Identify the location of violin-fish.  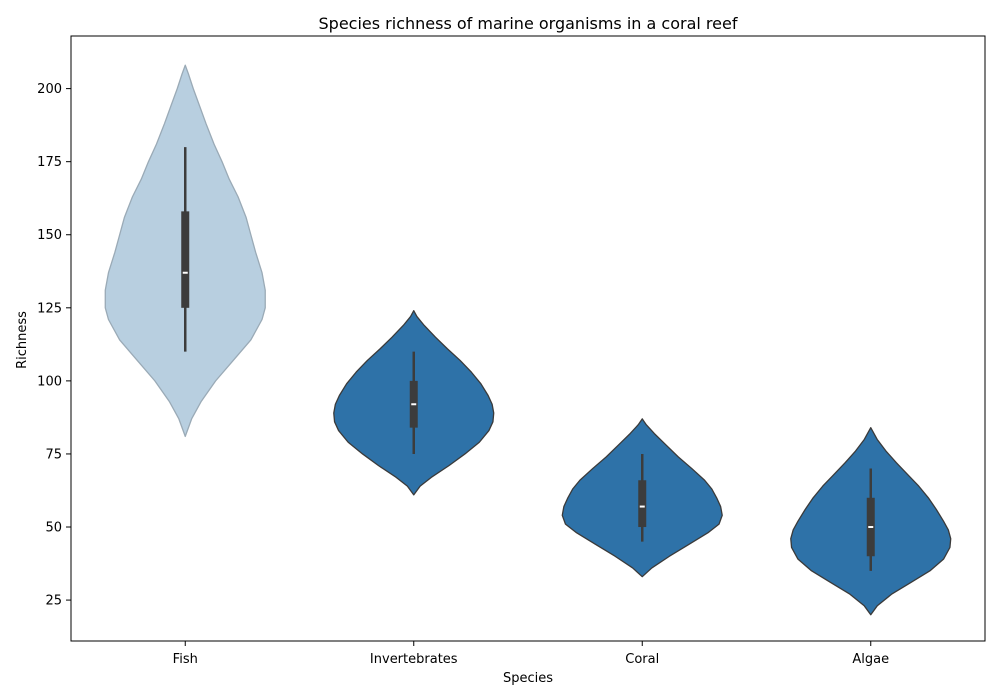
(185, 251).